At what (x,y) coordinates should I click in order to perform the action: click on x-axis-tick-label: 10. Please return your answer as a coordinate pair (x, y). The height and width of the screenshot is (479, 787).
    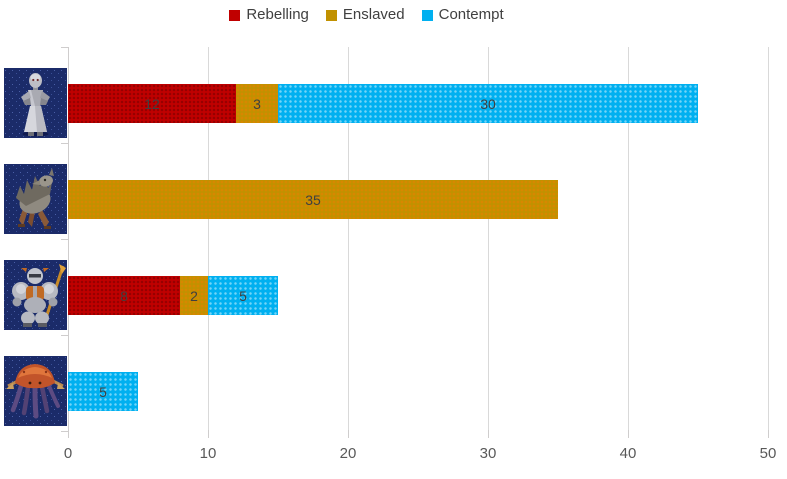
    Looking at the image, I should click on (208, 453).